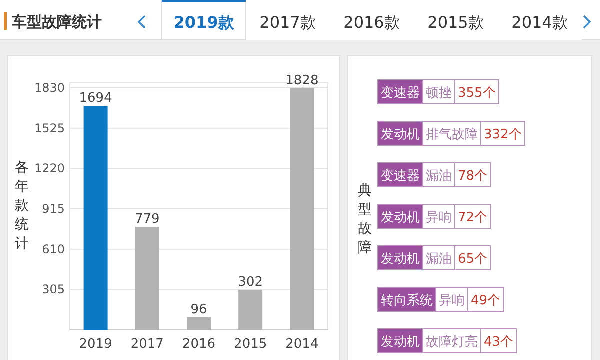  Describe the element at coordinates (473, 218) in the screenshot. I see `text: 72个` at that location.